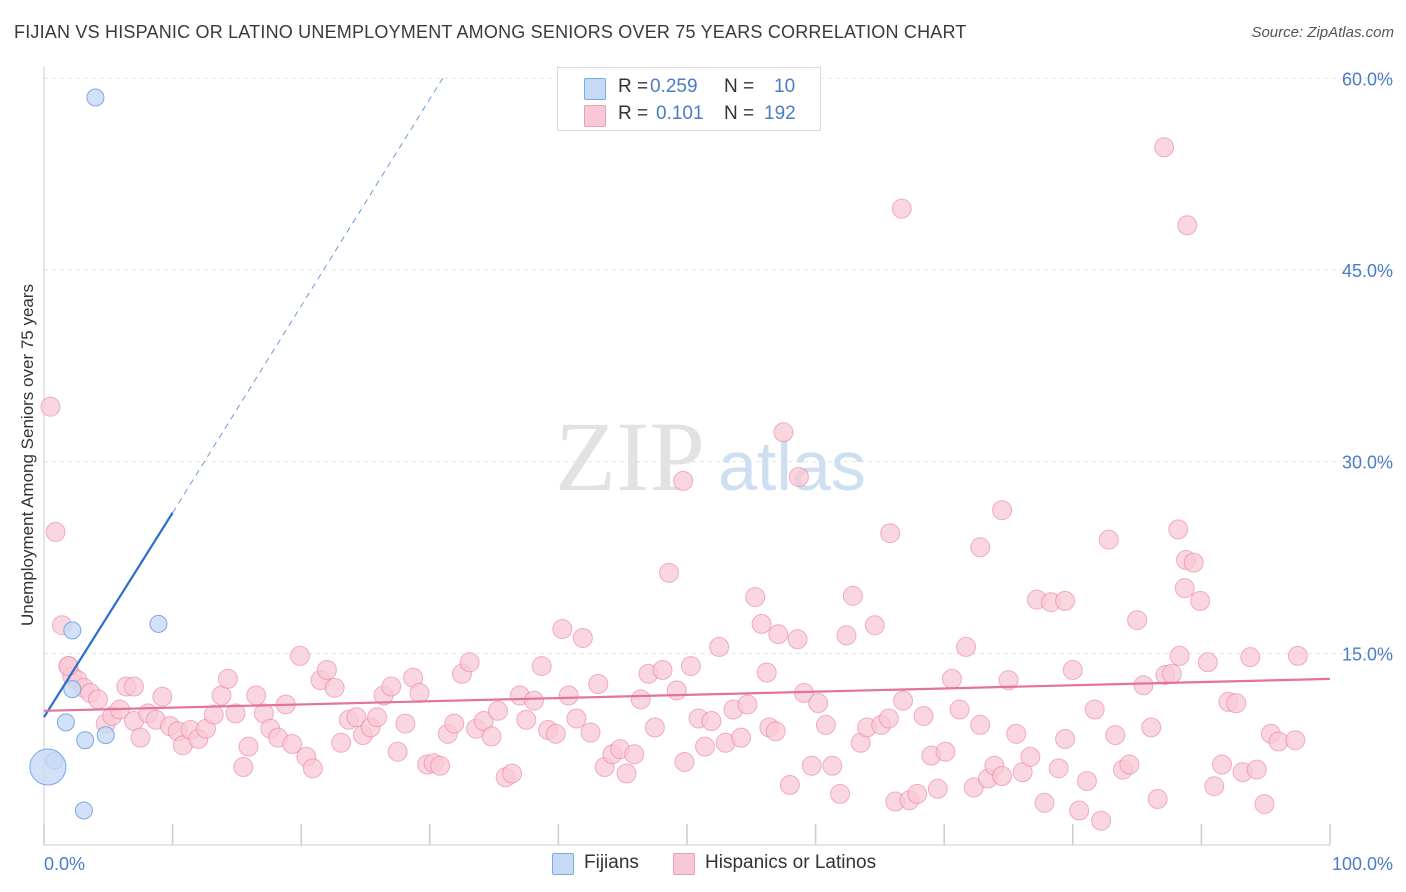  What do you see at coordinates (630, 456) in the screenshot?
I see `watermark-zip: ZIP` at bounding box center [630, 456].